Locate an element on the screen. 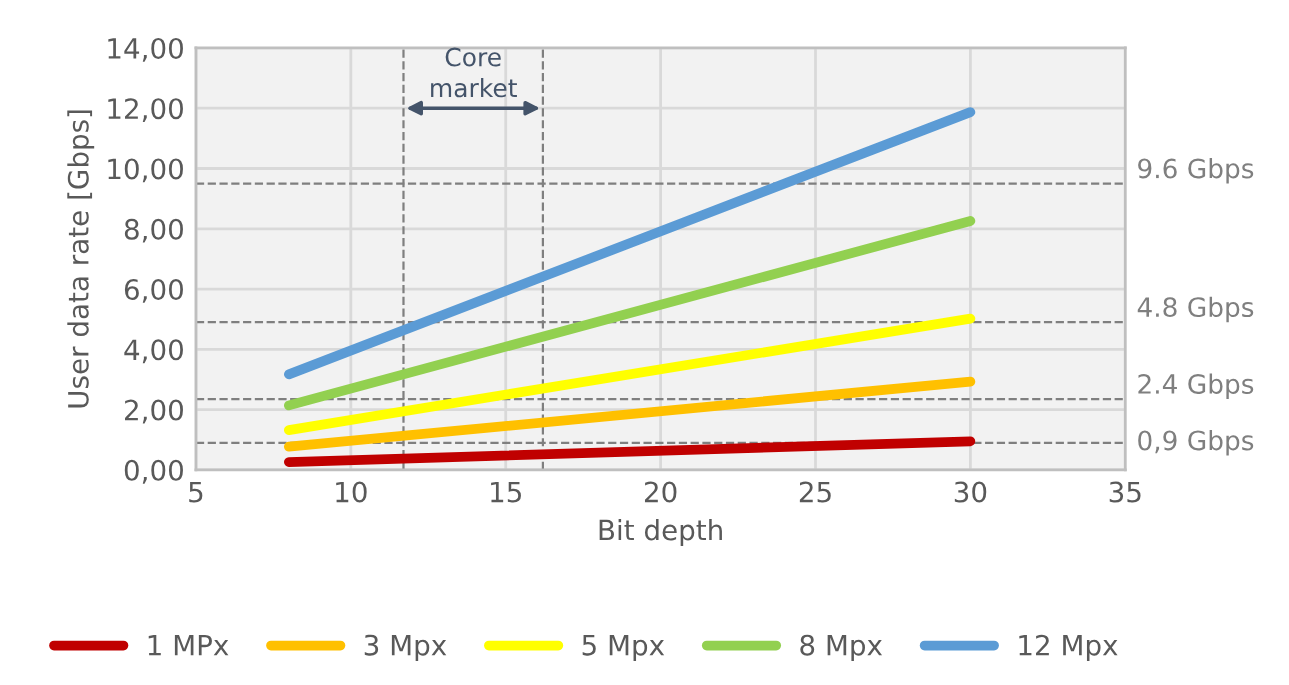  legend-label: 12 Mpx is located at coordinates (1068, 648).